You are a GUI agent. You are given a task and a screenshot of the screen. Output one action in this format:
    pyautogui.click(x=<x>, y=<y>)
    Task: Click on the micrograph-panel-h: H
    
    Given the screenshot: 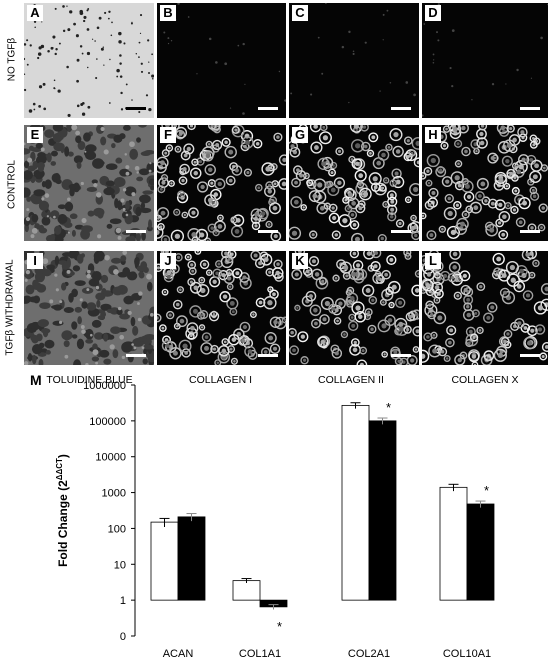 What is the action you would take?
    pyautogui.click(x=485, y=183)
    